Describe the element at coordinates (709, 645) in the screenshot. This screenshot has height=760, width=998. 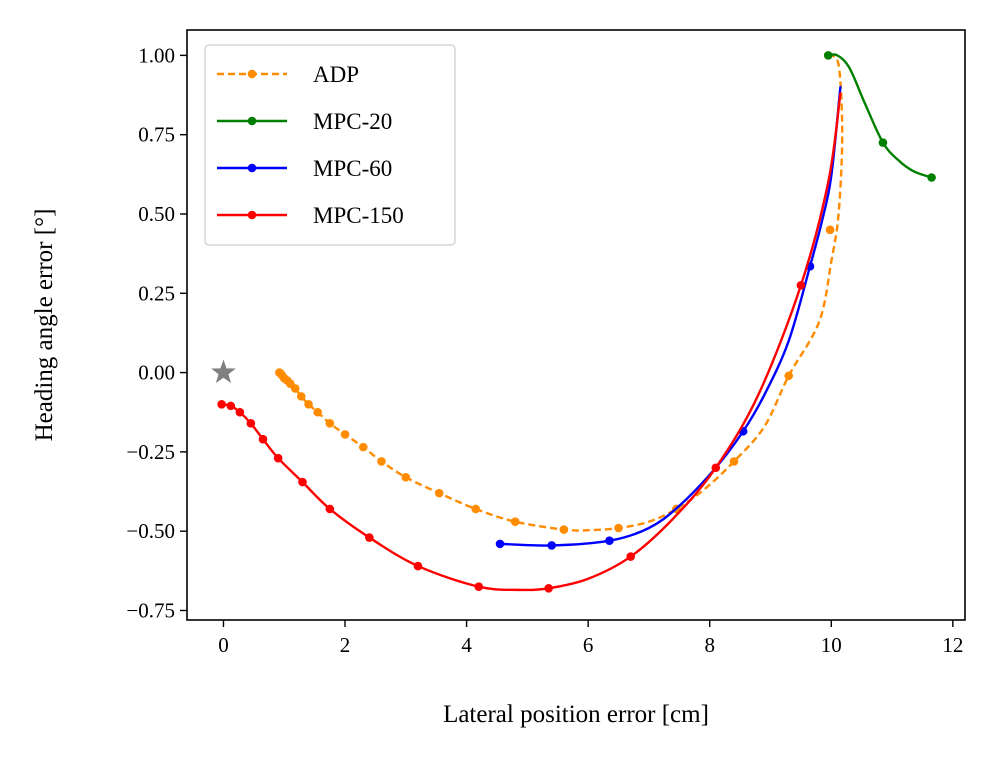
I see `x-tick-label: 8` at that location.